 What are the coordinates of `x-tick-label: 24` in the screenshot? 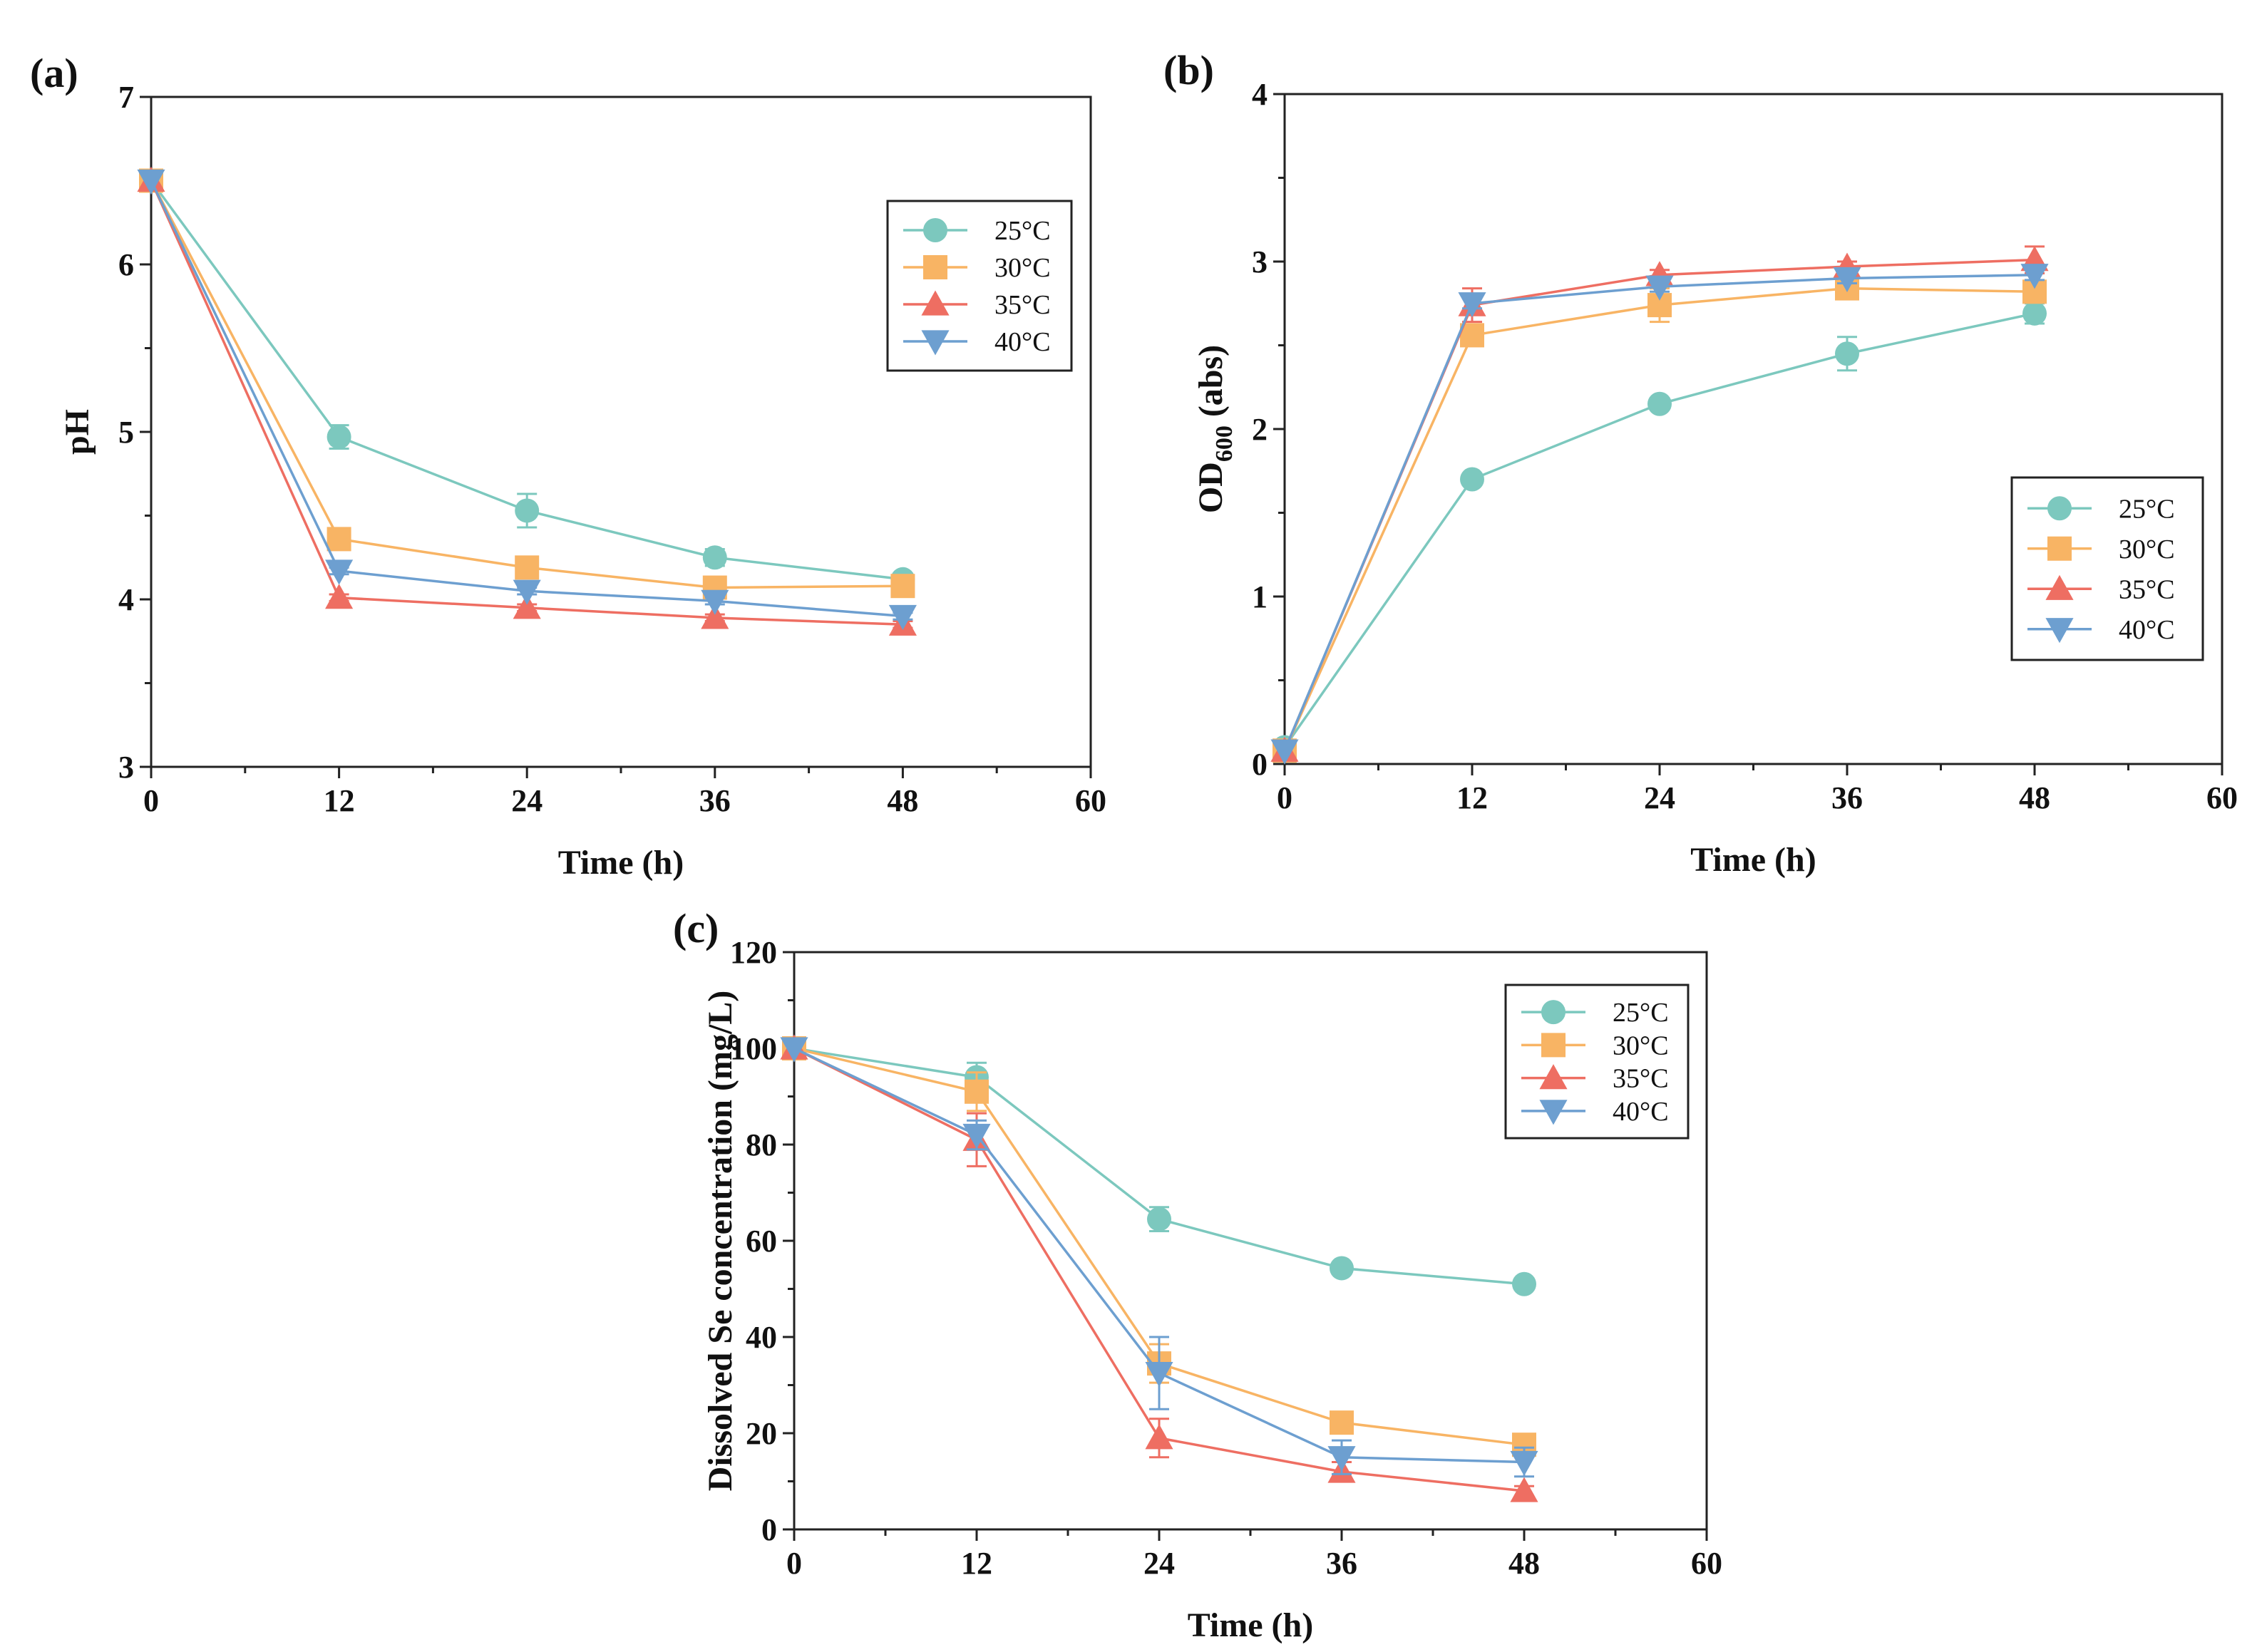 It's located at (527, 800).